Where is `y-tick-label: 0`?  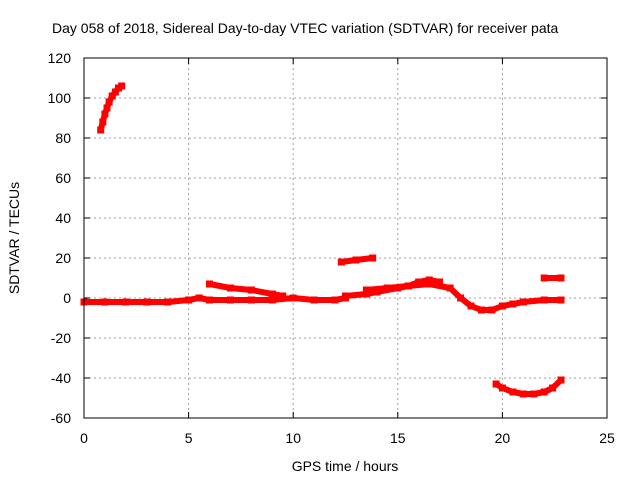
y-tick-label: 0 is located at coordinates (67, 298).